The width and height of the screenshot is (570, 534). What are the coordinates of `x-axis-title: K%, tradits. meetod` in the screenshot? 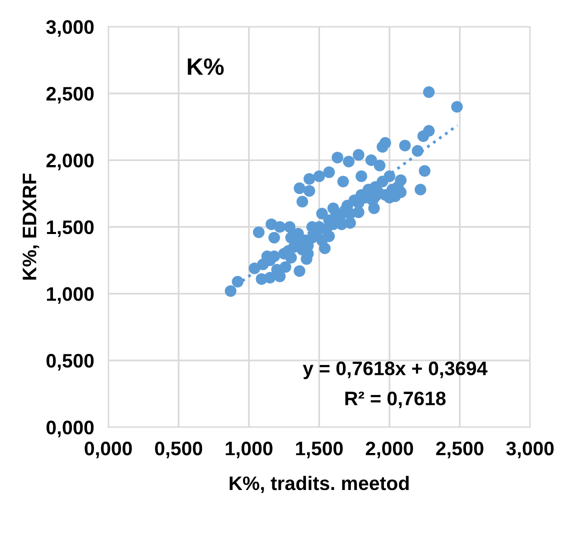 It's located at (319, 484).